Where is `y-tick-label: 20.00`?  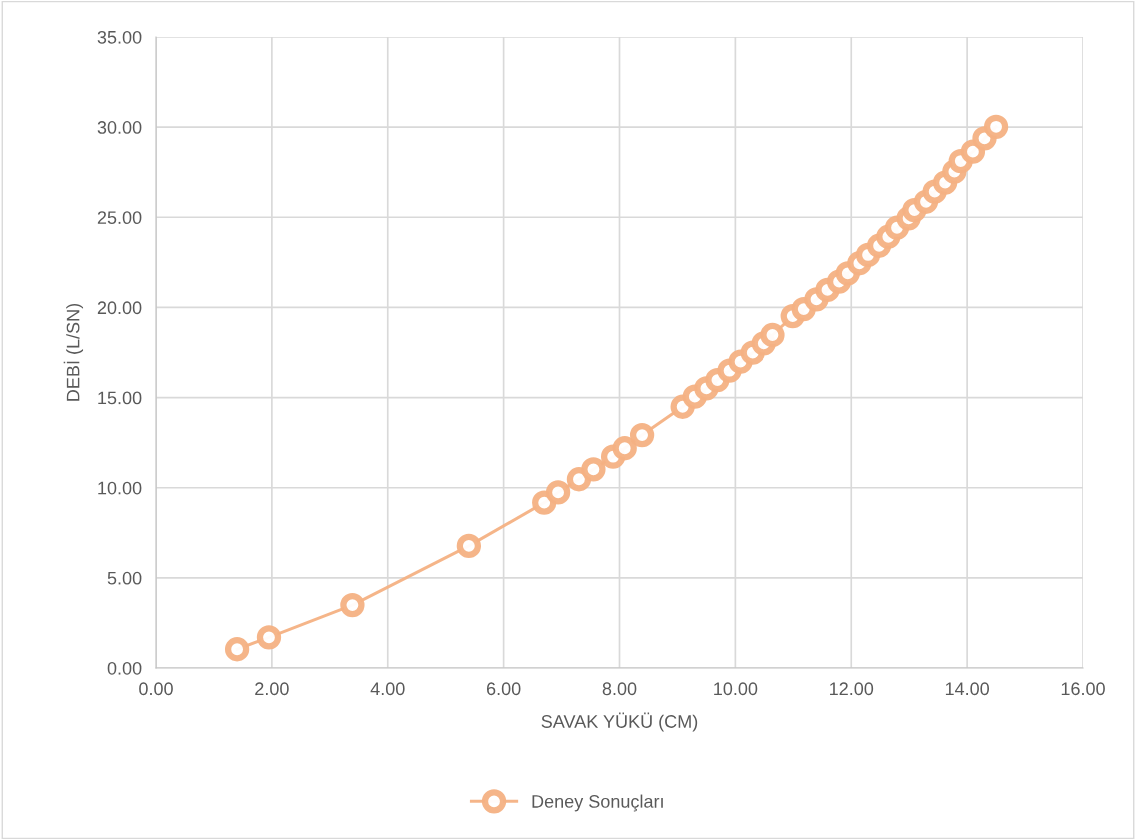 y-tick-label: 20.00 is located at coordinates (119, 308).